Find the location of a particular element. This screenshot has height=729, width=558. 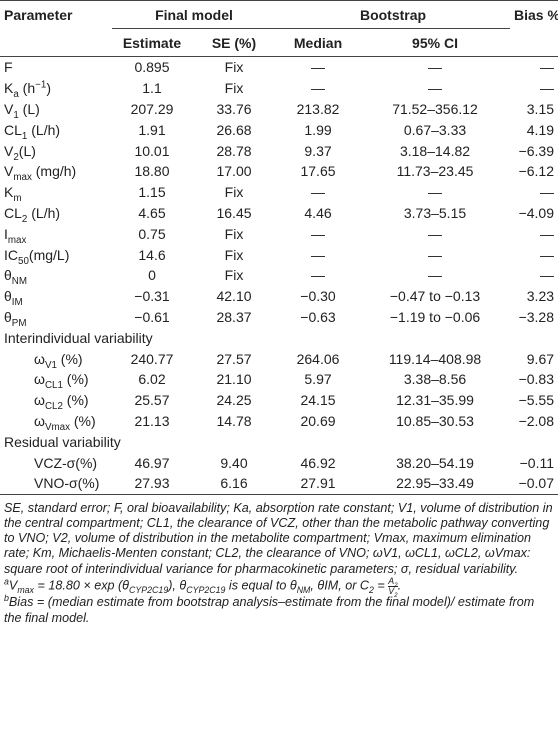

parameter-cell: VCZ-σ(%) is located at coordinates (56, 462).